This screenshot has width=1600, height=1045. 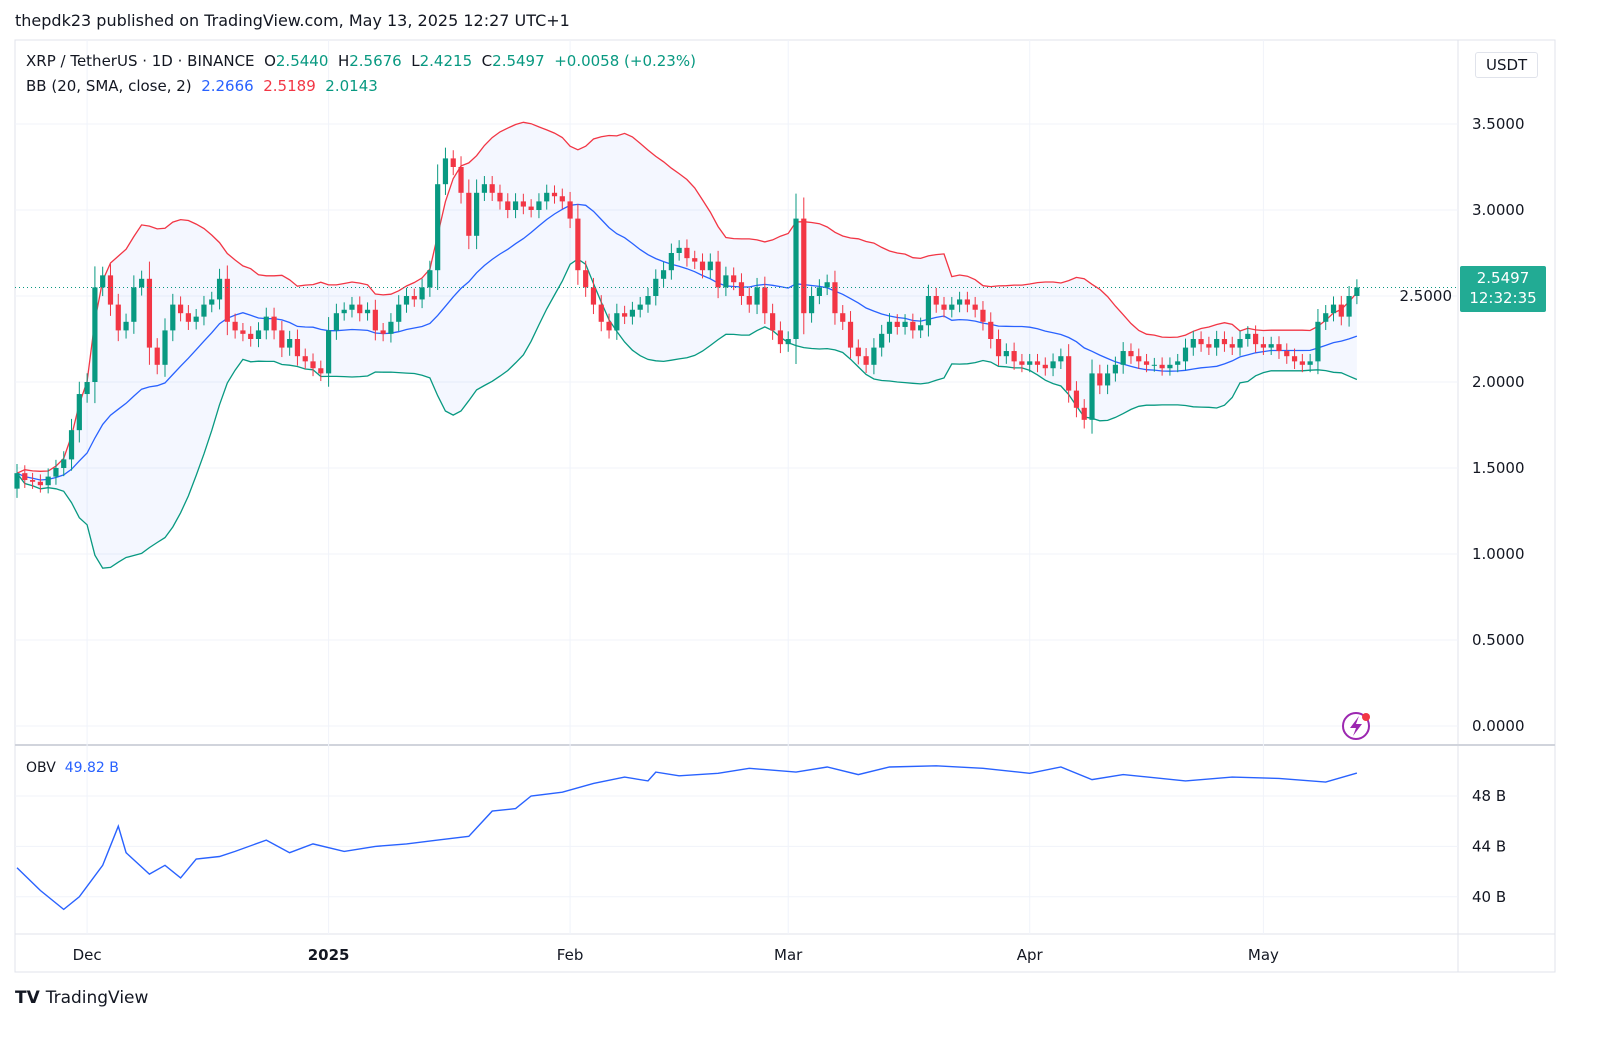 What do you see at coordinates (1489, 846) in the screenshot?
I see `obv-tick-label: 44 B` at bounding box center [1489, 846].